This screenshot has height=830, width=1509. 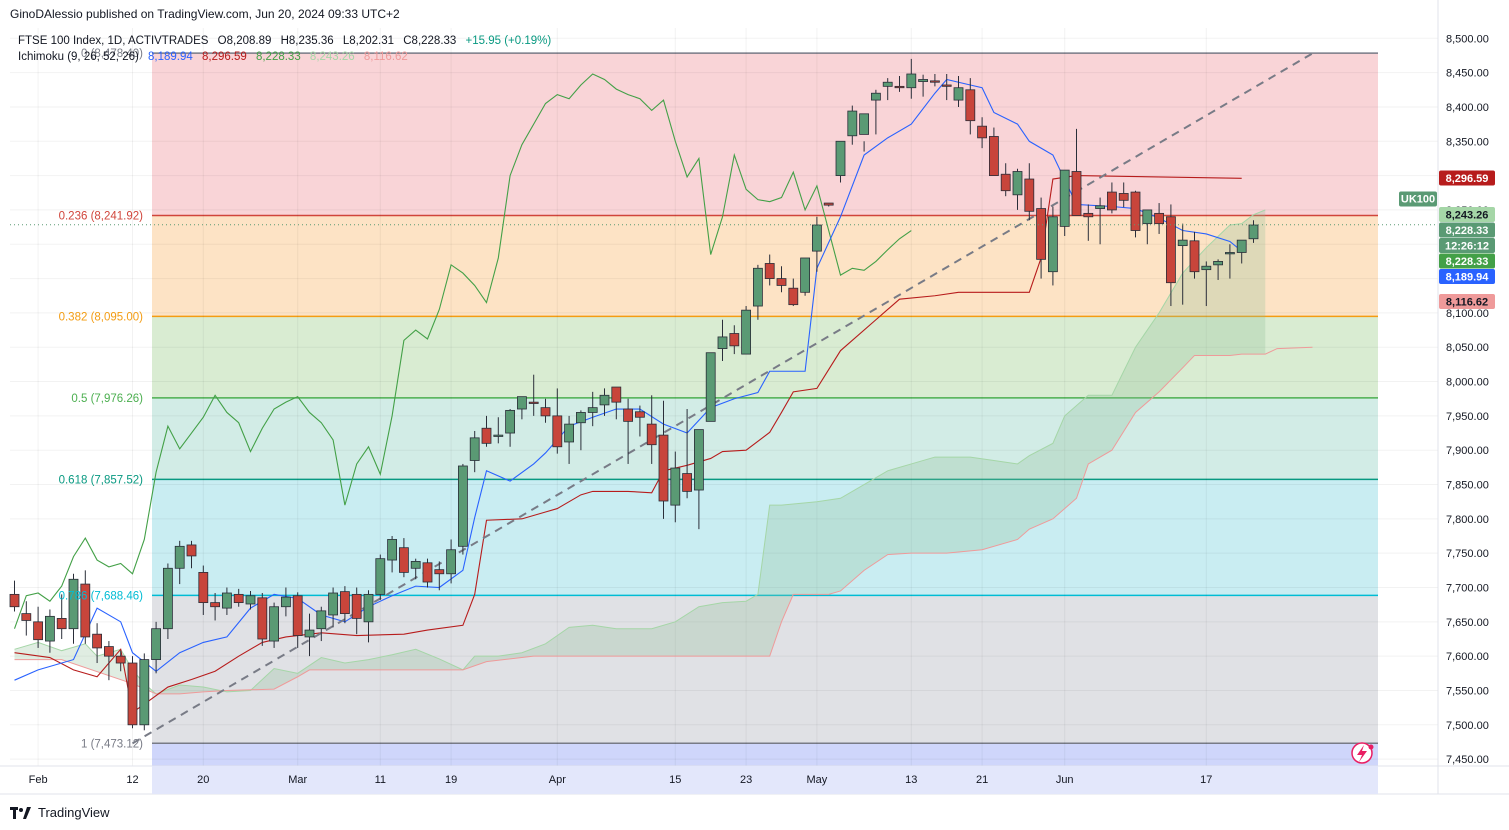 I want to click on lightning-icon, so click(x=1362, y=753).